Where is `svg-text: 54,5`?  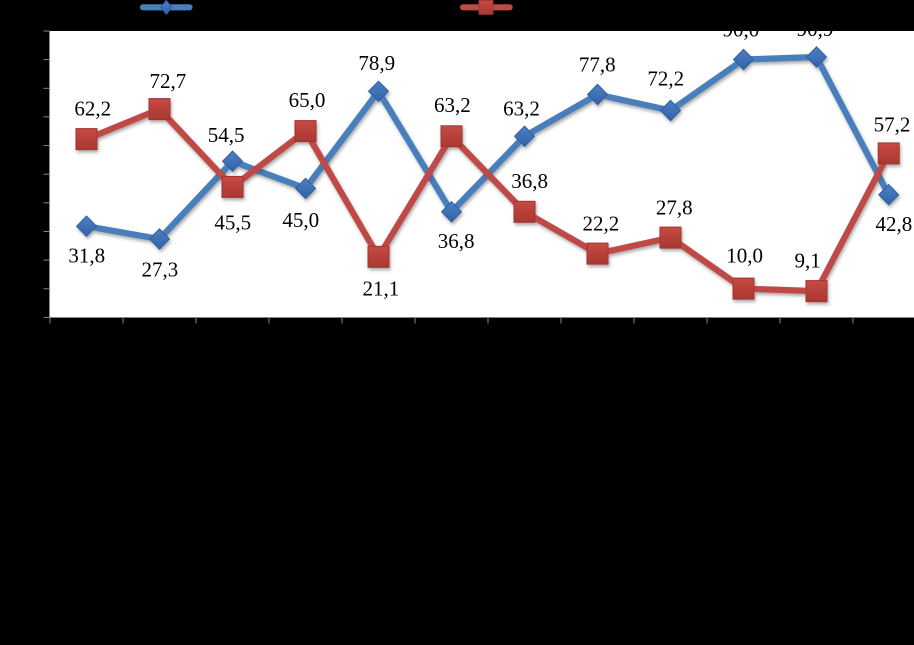 svg-text: 54,5 is located at coordinates (226, 135).